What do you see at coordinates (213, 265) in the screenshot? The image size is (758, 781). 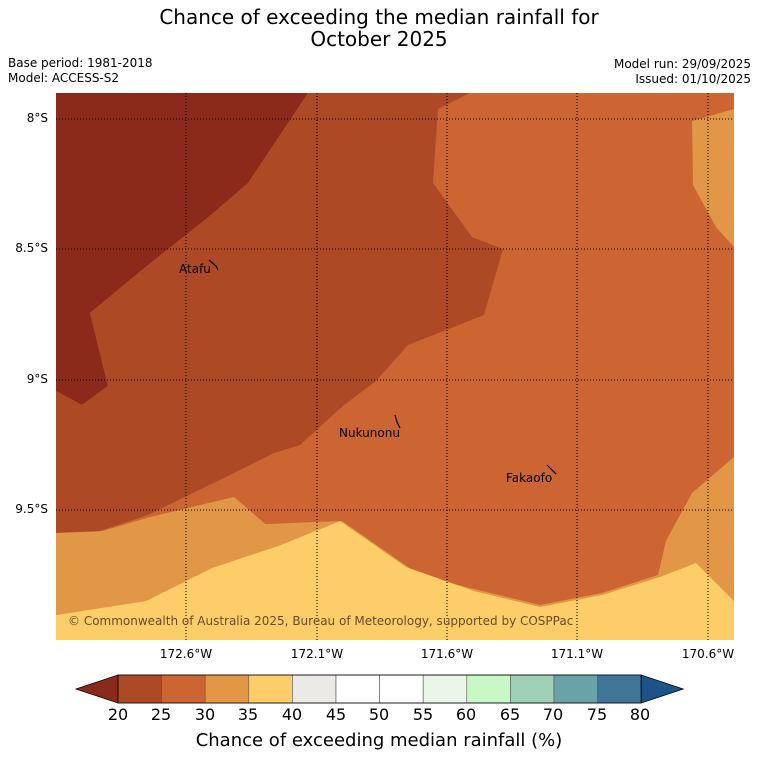 I see `atafu-atoll-shape` at bounding box center [213, 265].